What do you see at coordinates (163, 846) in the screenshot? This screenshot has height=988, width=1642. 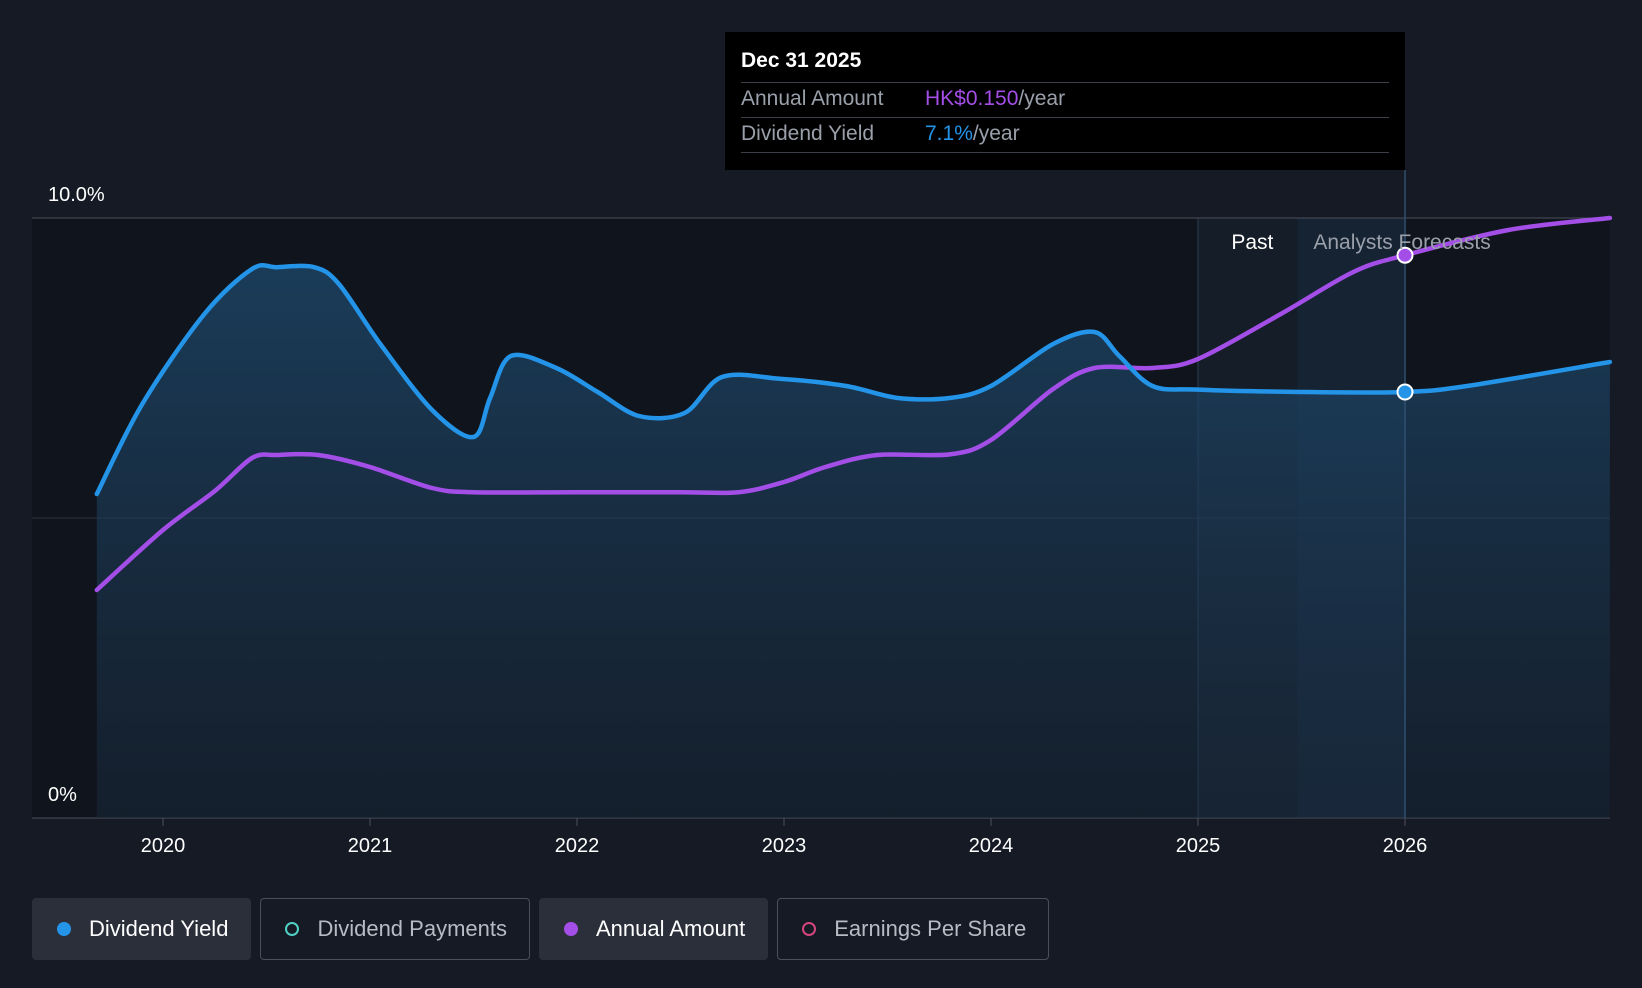 I see `x-tick-label: 2020` at bounding box center [163, 846].